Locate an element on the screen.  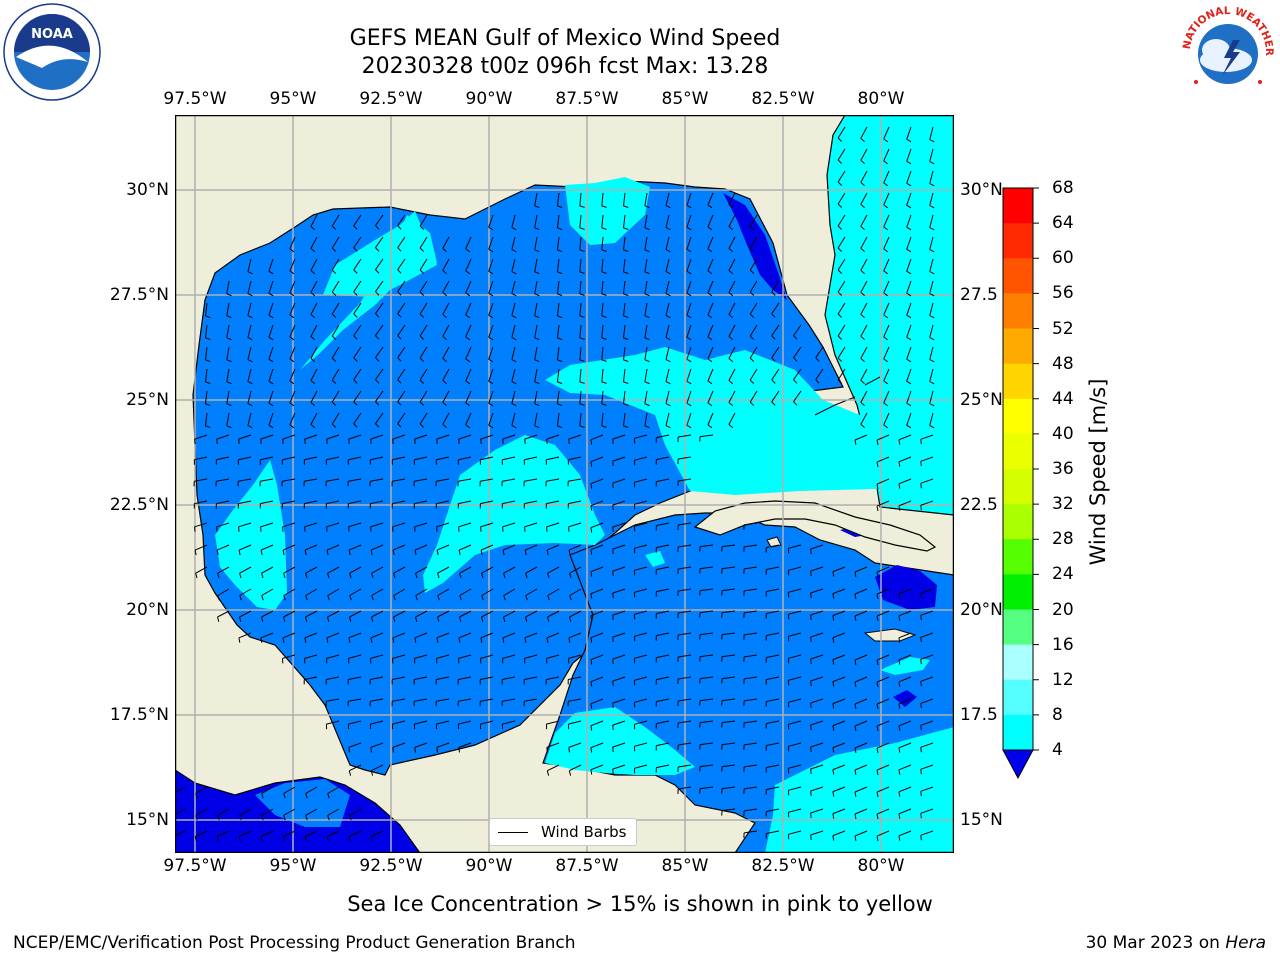
colorbar-tick-label: 4 is located at coordinates (1057, 750).